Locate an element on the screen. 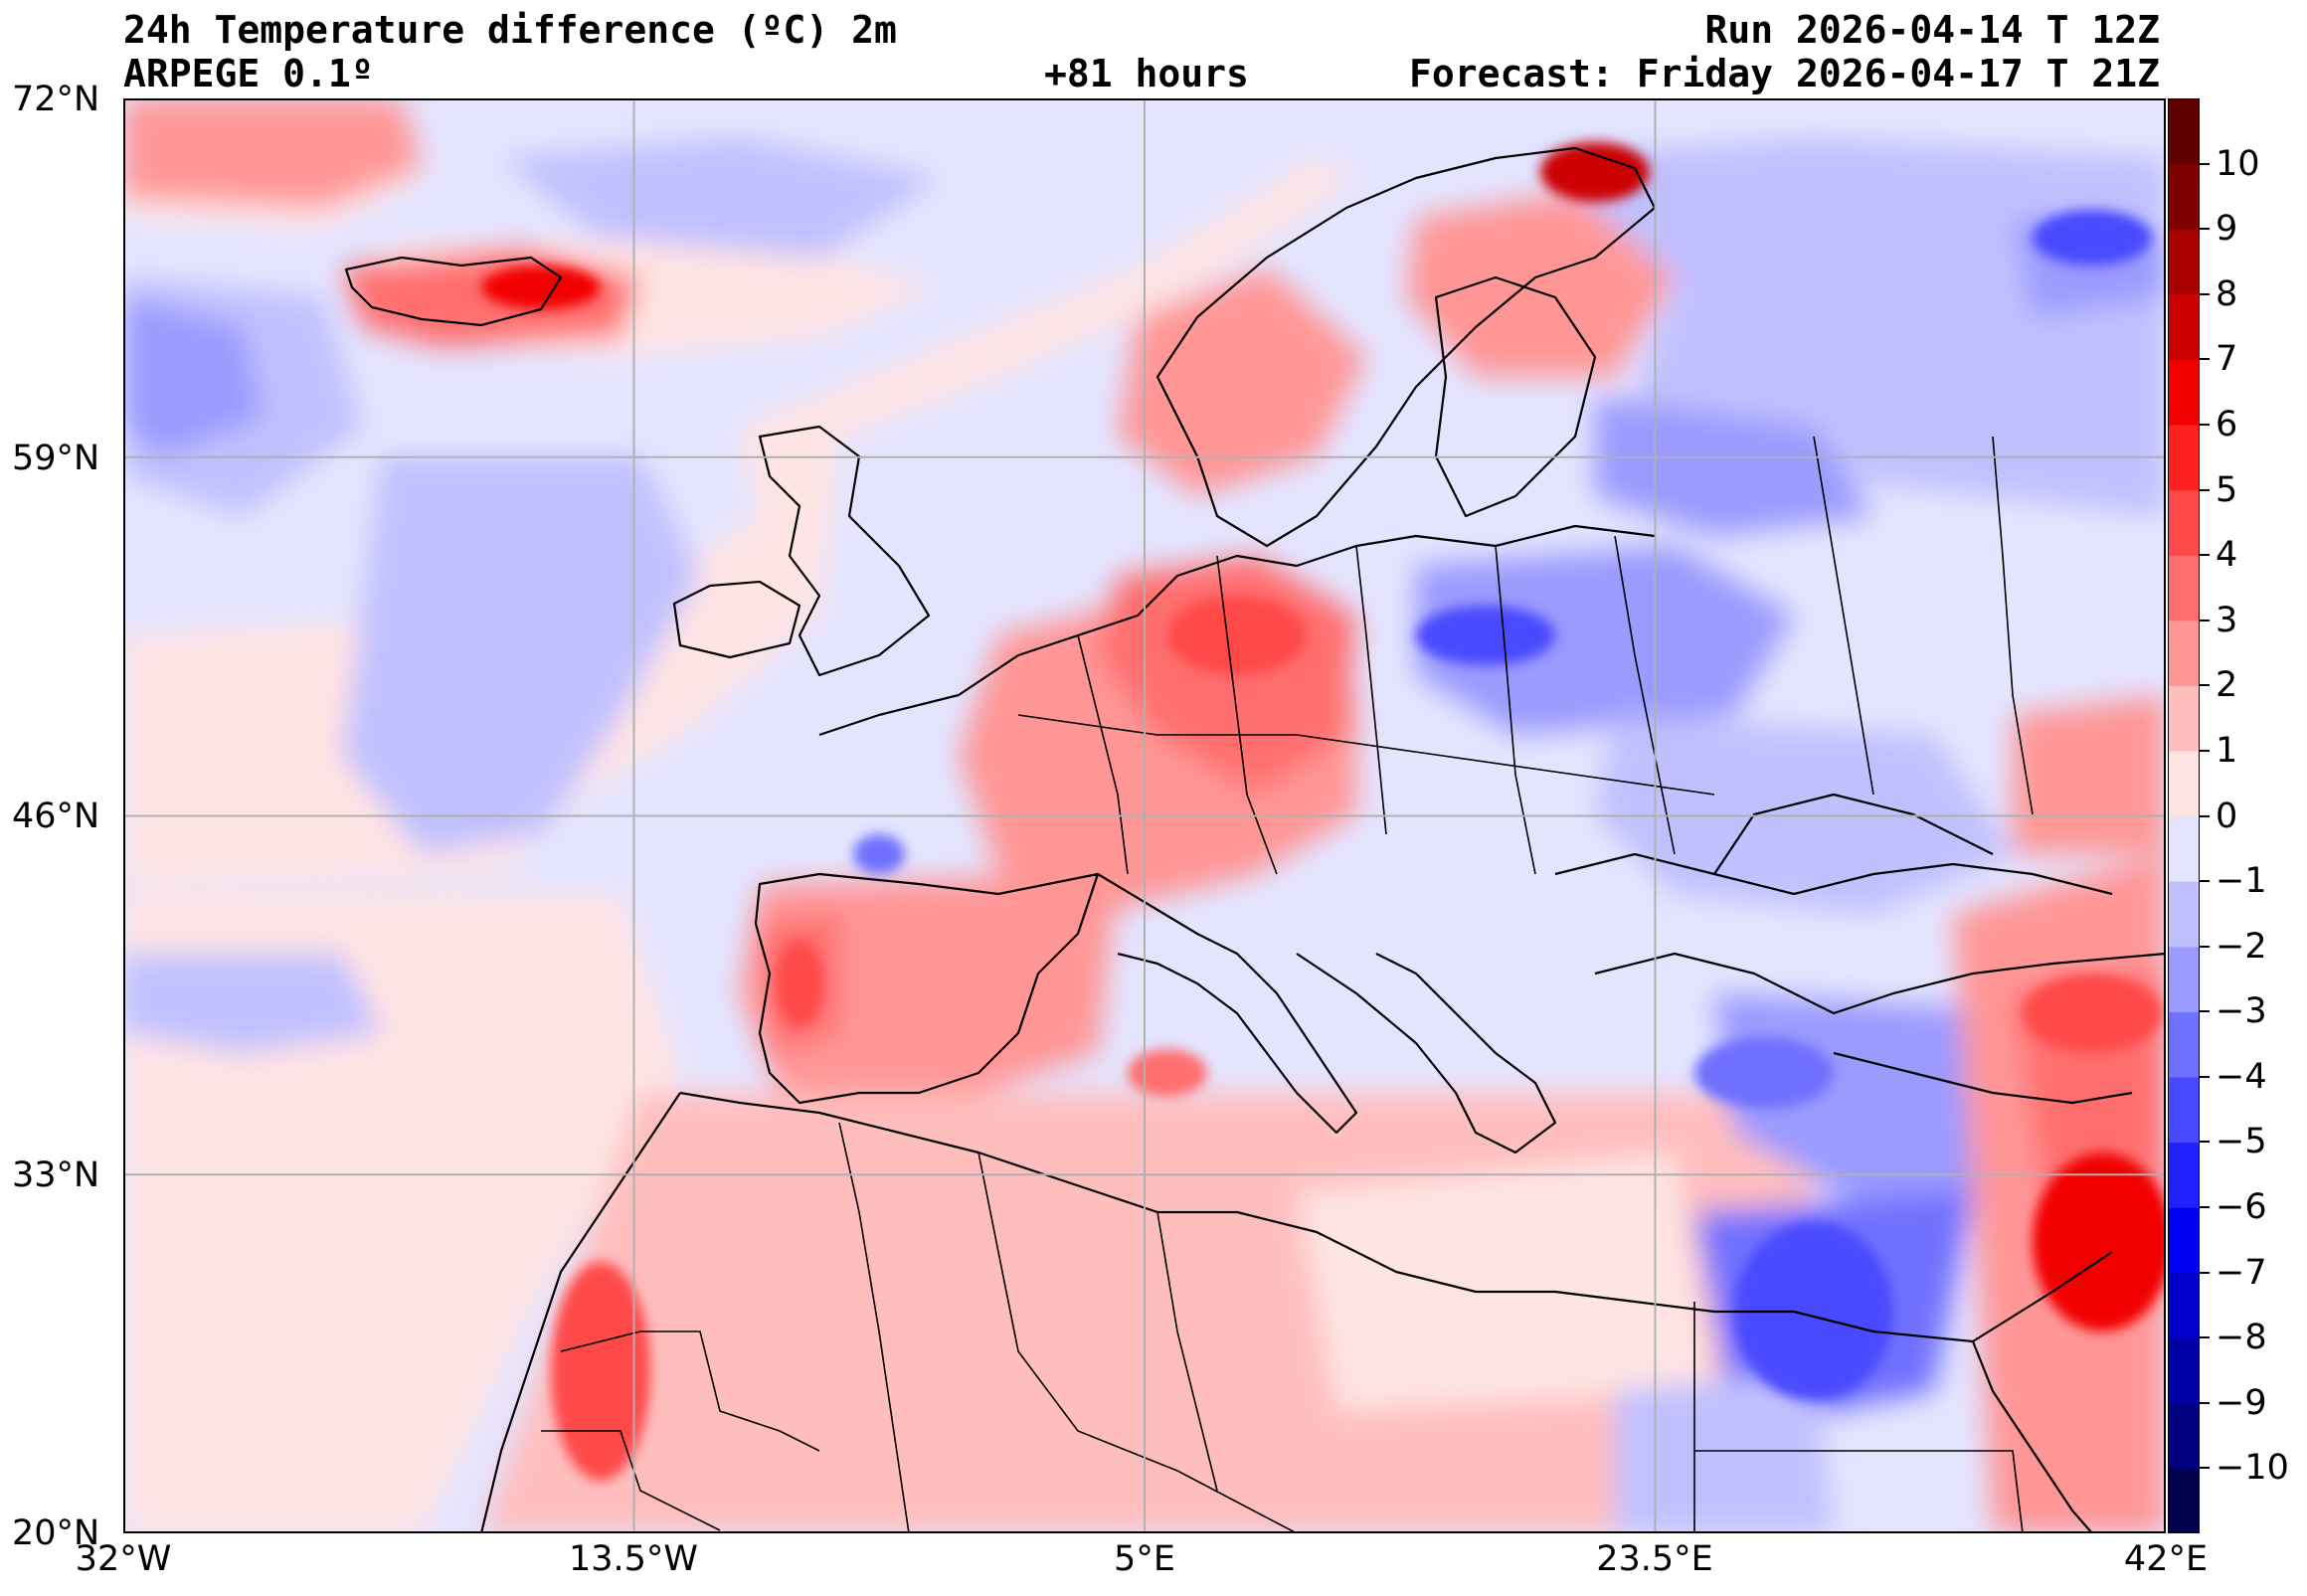 The image size is (2307, 1596). lat-label-72: 72°N is located at coordinates (56, 100).